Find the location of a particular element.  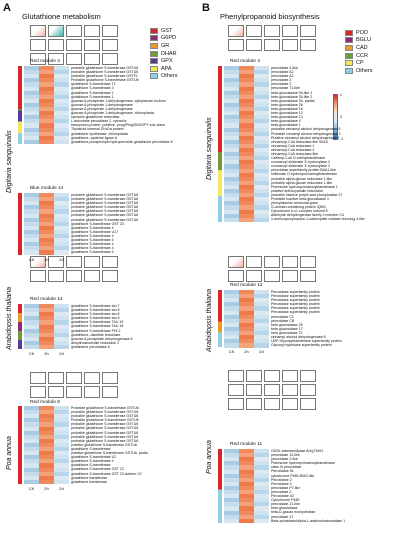

gene-label: beta-glucosidase 1 is located at coordinates (286, 125).